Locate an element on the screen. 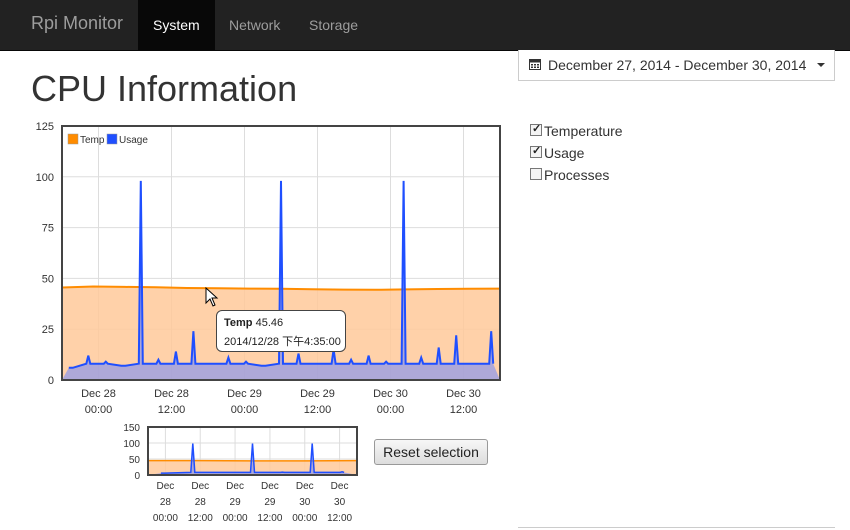  usage-line is located at coordinates (252, 458).